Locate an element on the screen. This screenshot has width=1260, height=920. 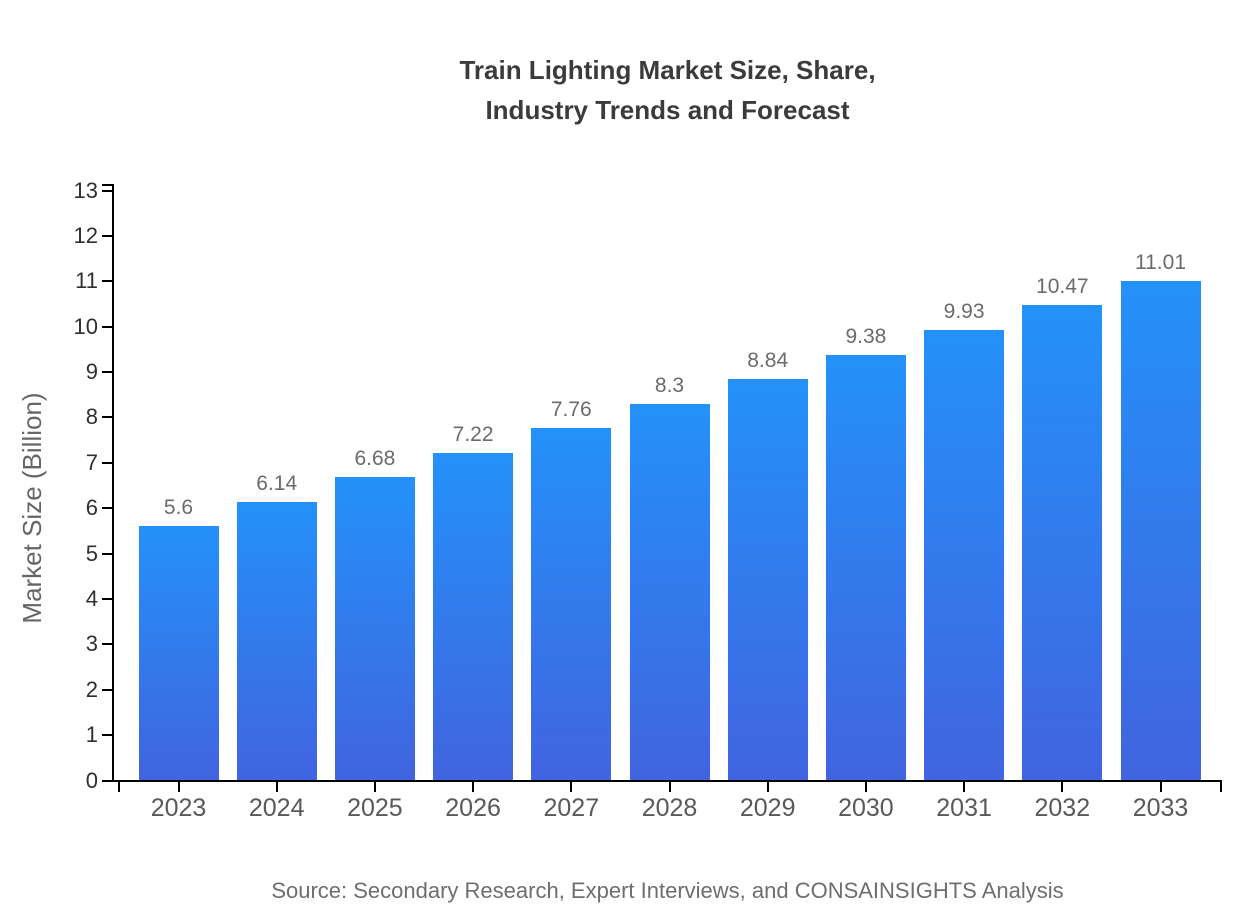
y-tick-label: 12 is located at coordinates (85, 235).